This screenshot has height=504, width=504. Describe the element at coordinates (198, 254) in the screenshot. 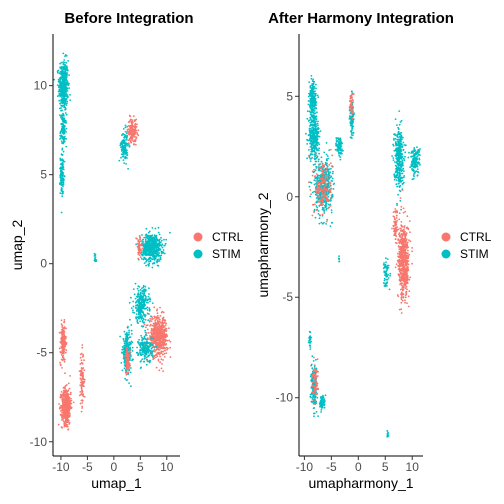

I see `legend-swatch-stim` at that location.